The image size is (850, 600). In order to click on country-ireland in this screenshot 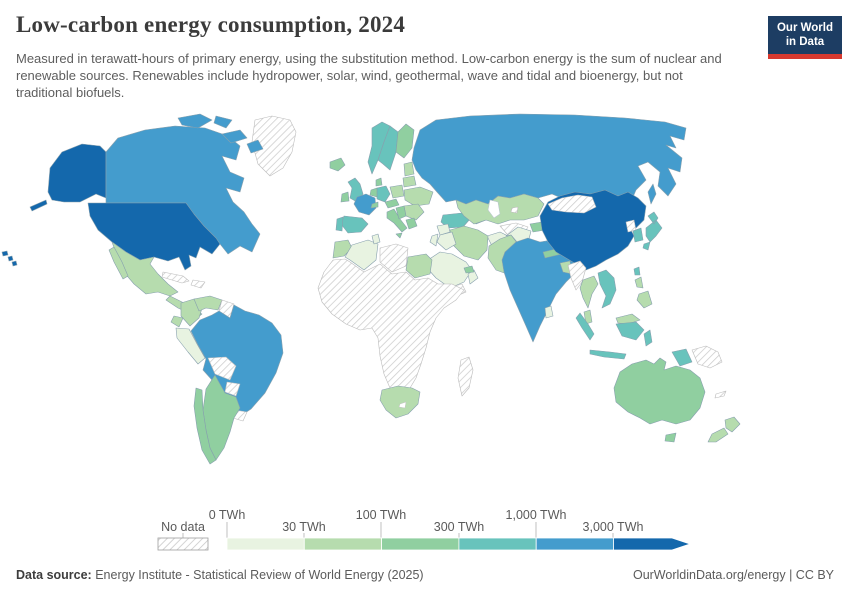, I will do `click(345, 197)`.